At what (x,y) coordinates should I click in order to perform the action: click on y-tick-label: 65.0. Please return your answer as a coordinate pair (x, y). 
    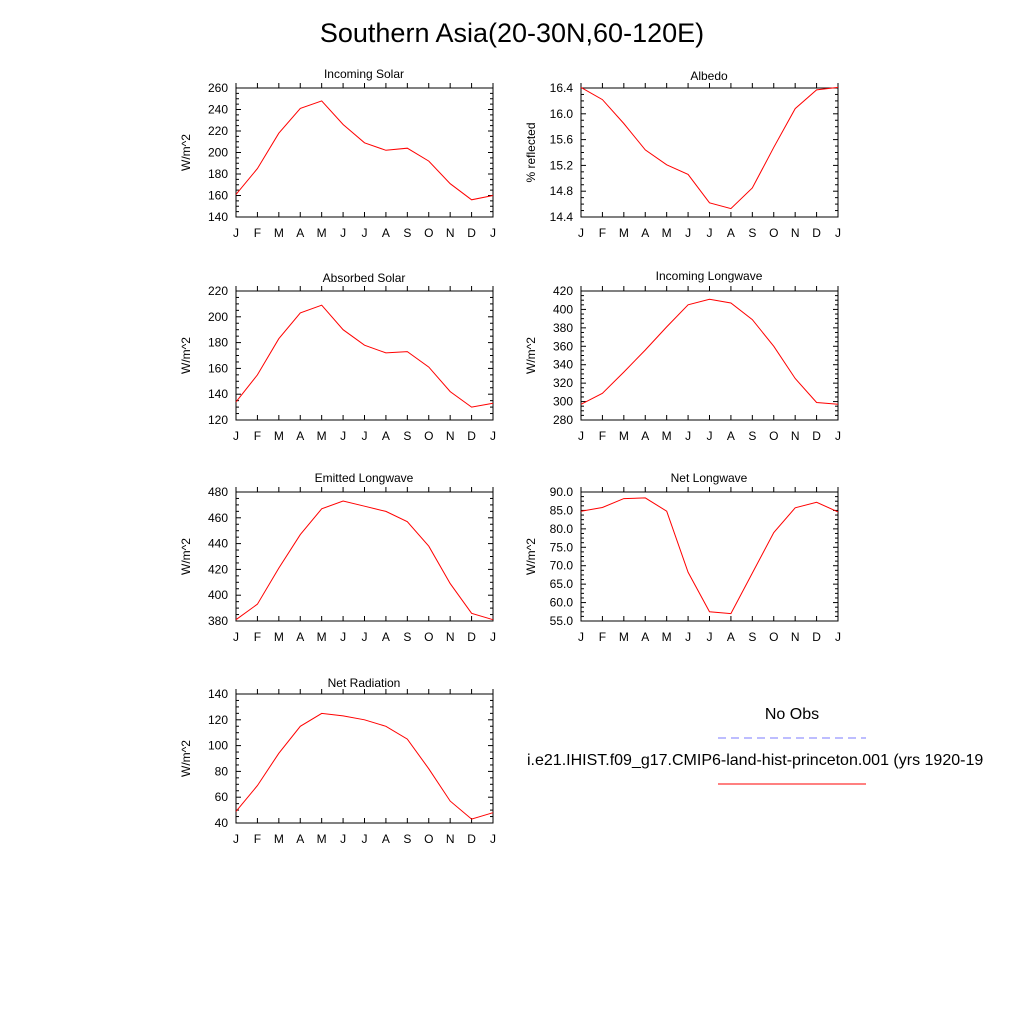
    Looking at the image, I should click on (562, 584).